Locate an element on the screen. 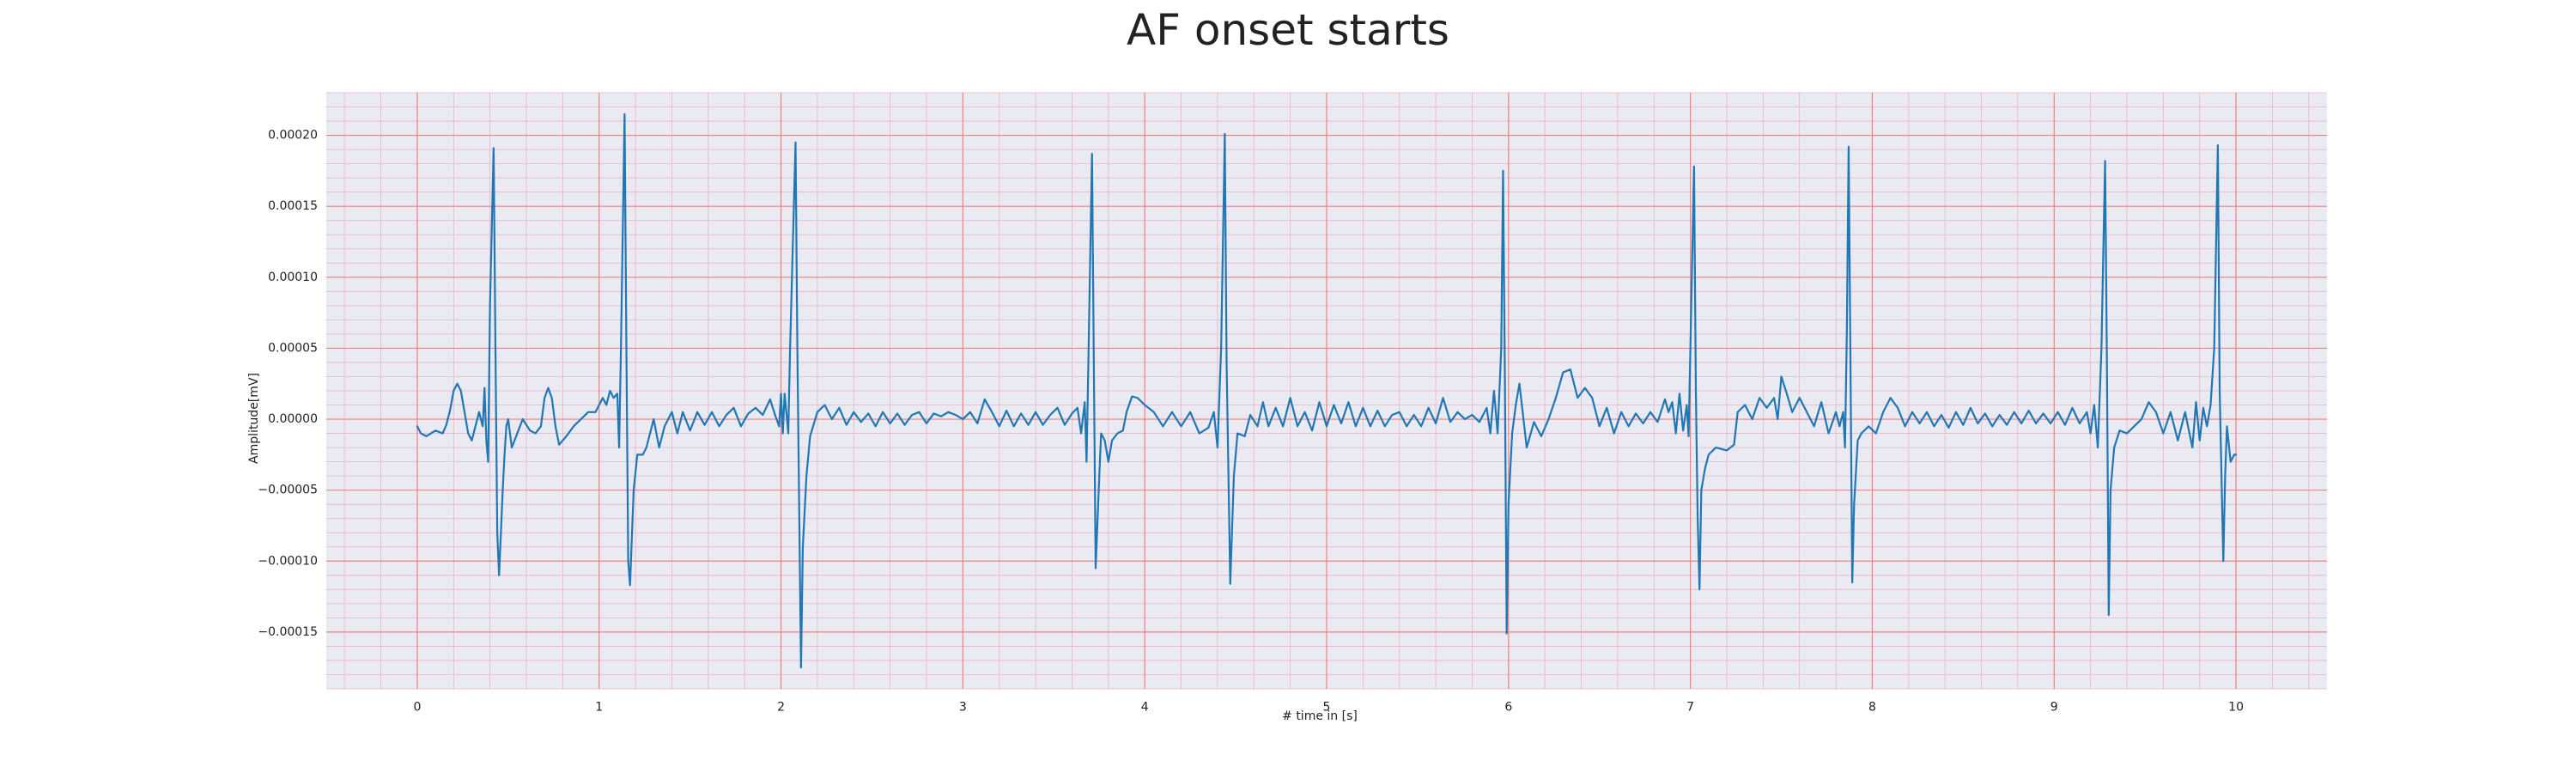  x-axis-label: # time in [s] is located at coordinates (1320, 716).